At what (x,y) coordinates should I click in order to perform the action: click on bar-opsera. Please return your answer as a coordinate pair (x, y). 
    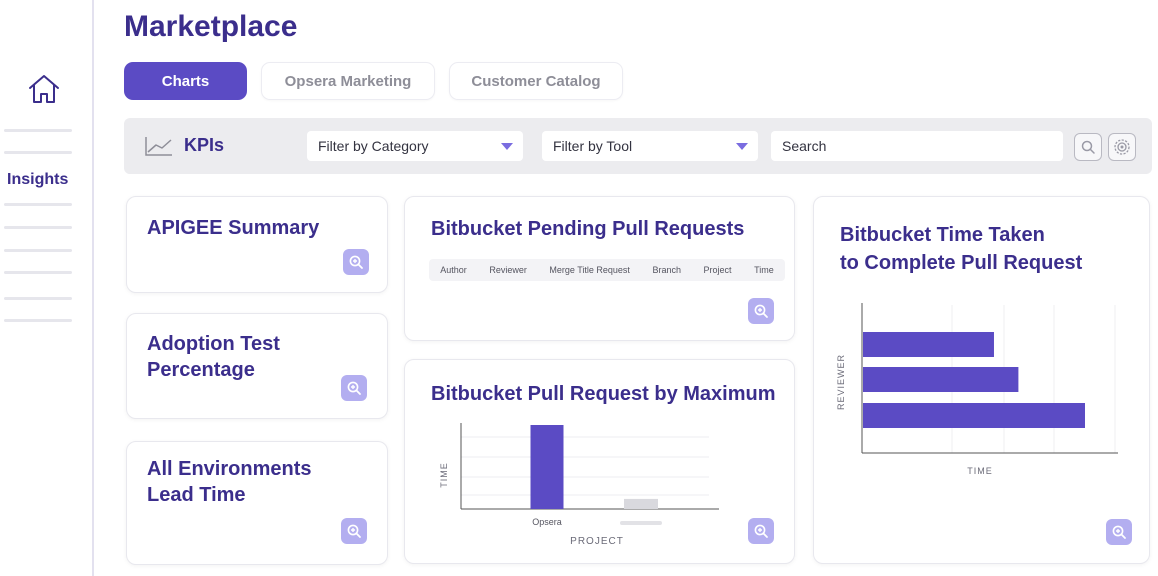
    Looking at the image, I should click on (547, 467).